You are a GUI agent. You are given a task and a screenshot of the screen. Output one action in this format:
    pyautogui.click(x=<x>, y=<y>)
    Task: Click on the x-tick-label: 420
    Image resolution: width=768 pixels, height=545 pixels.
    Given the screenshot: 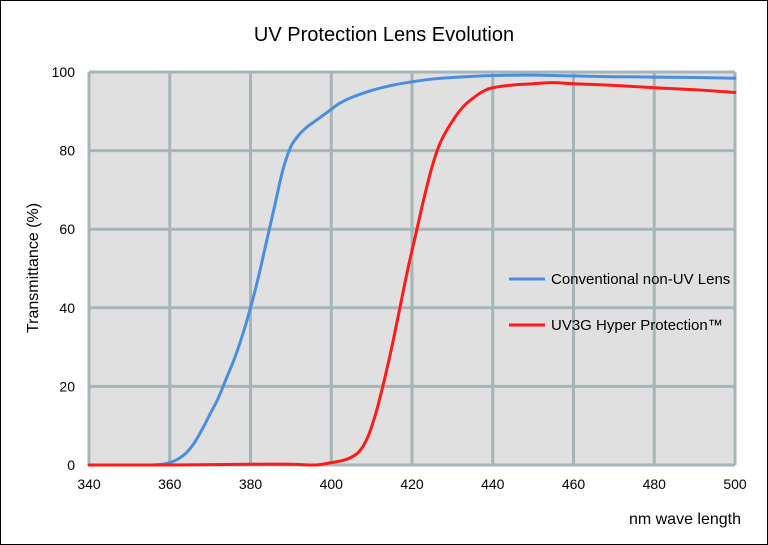 What is the action you would take?
    pyautogui.click(x=412, y=484)
    